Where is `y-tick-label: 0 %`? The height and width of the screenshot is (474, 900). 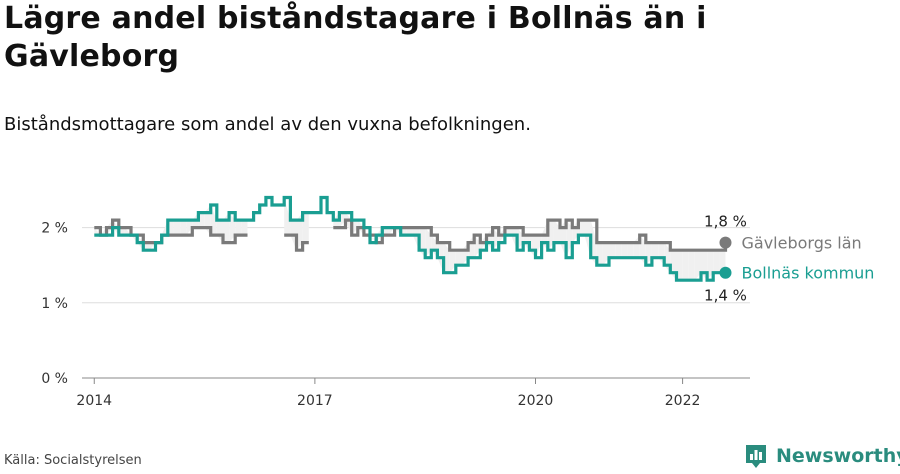
y-tick-label: 0 % is located at coordinates (54, 379).